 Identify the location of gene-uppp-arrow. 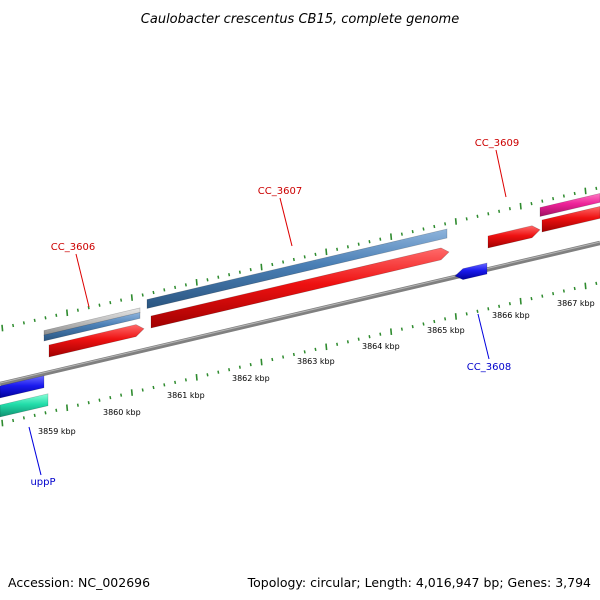
(24, 405).